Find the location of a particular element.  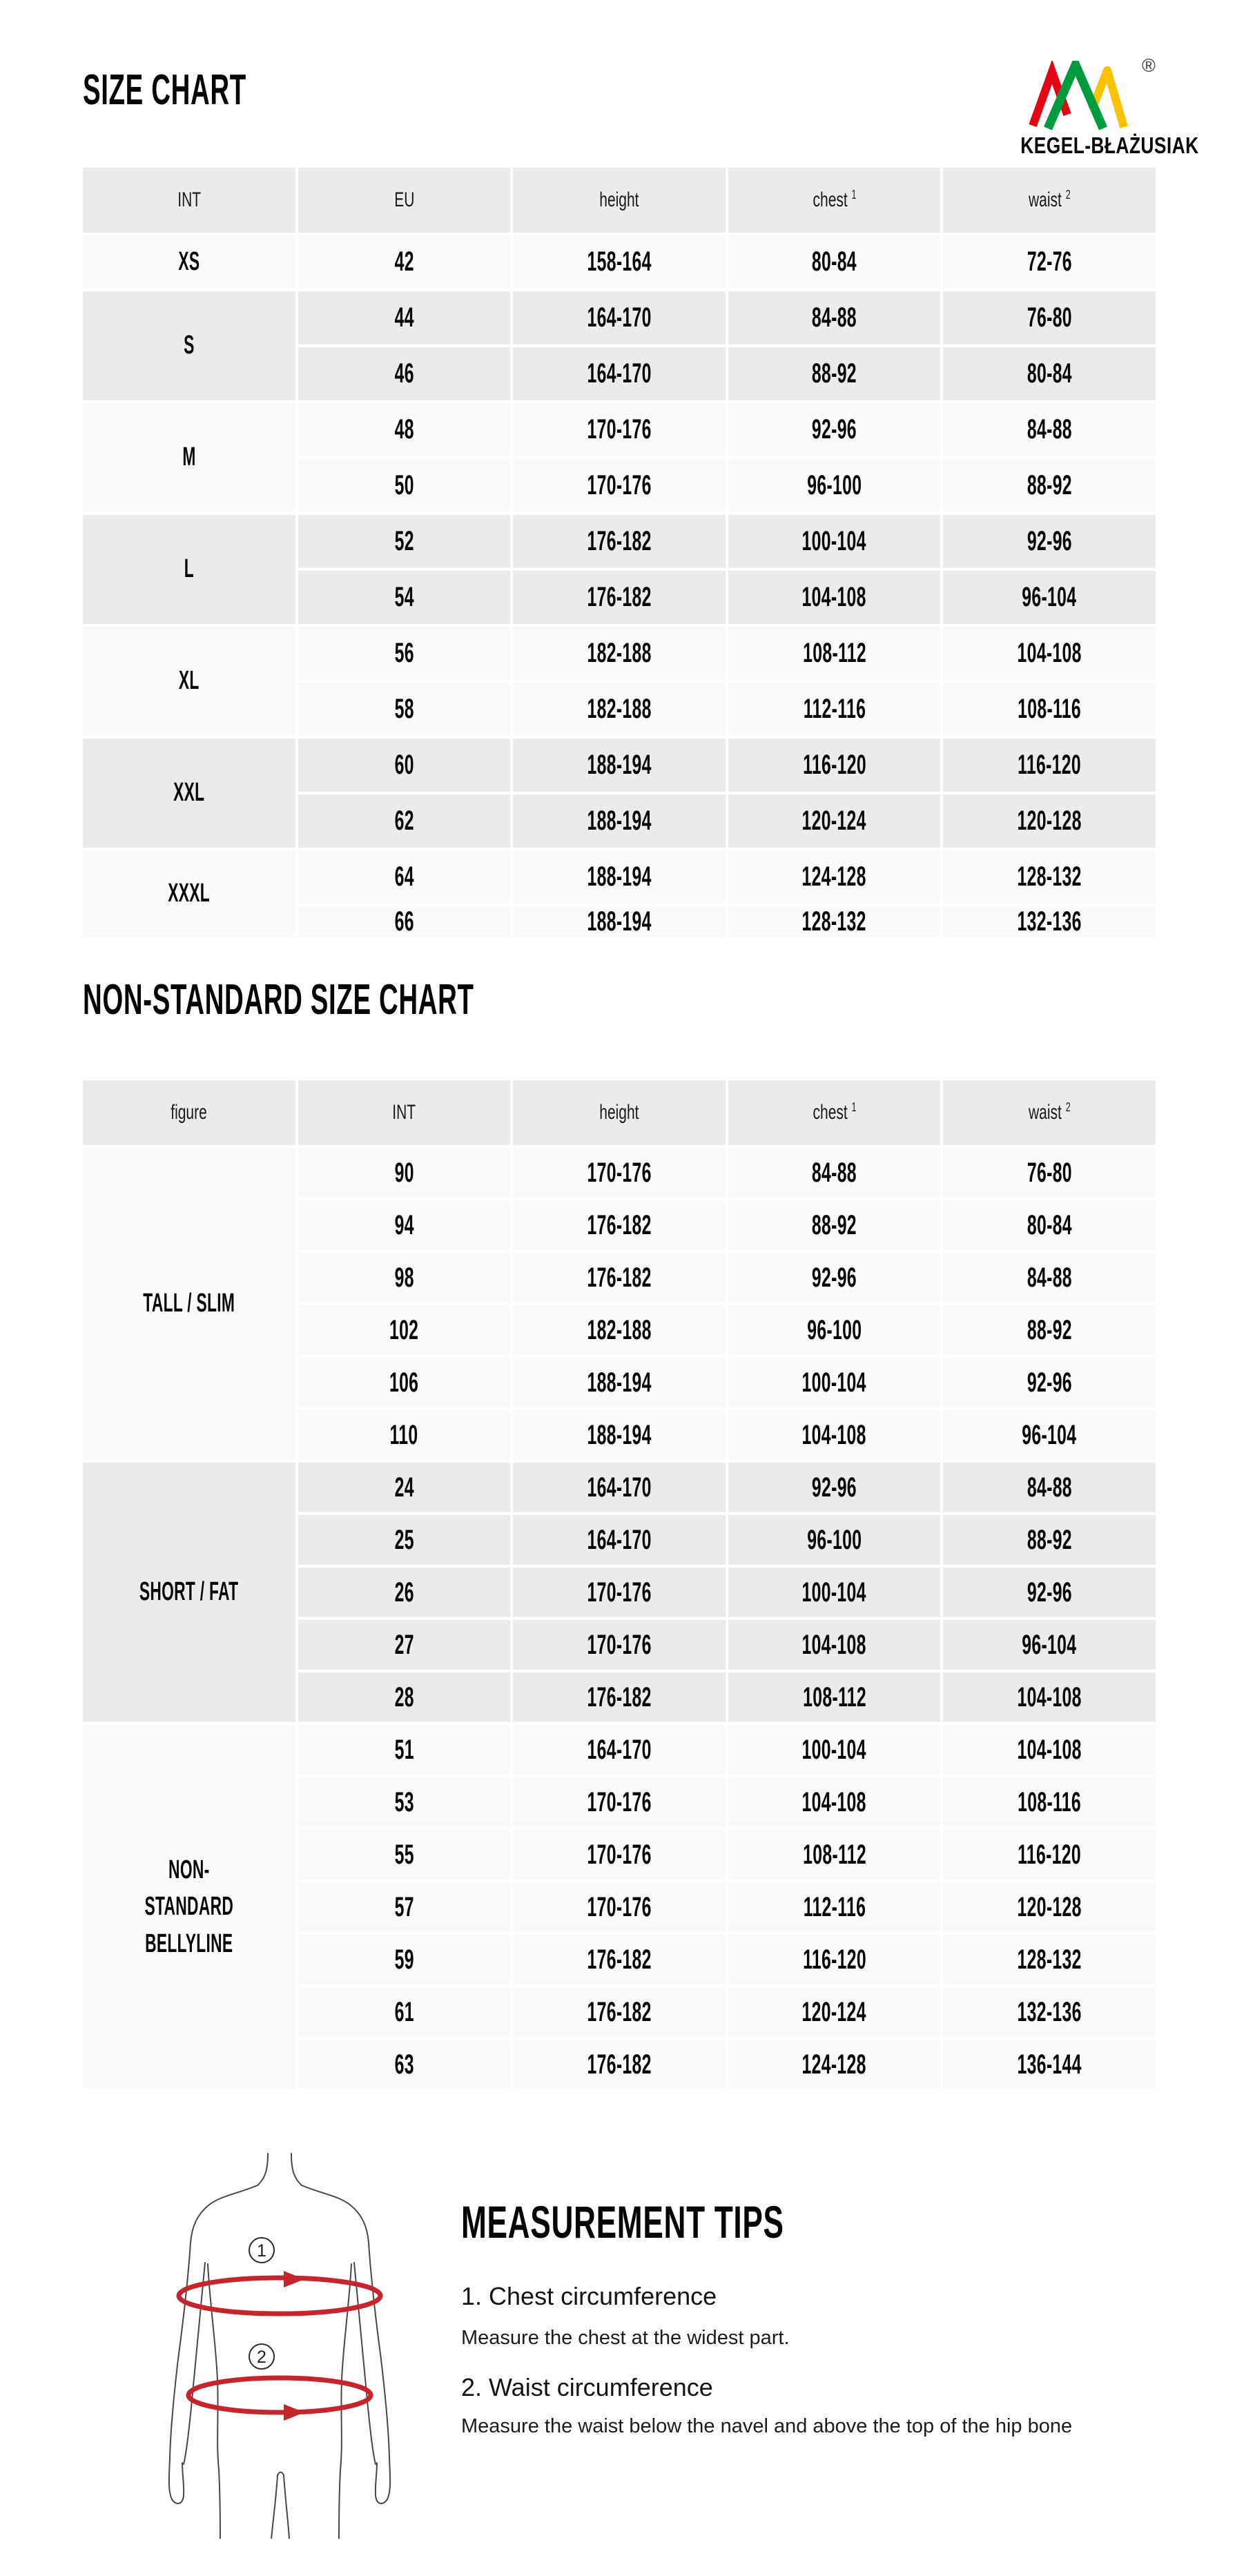

size-group-label: M is located at coordinates (189, 457).